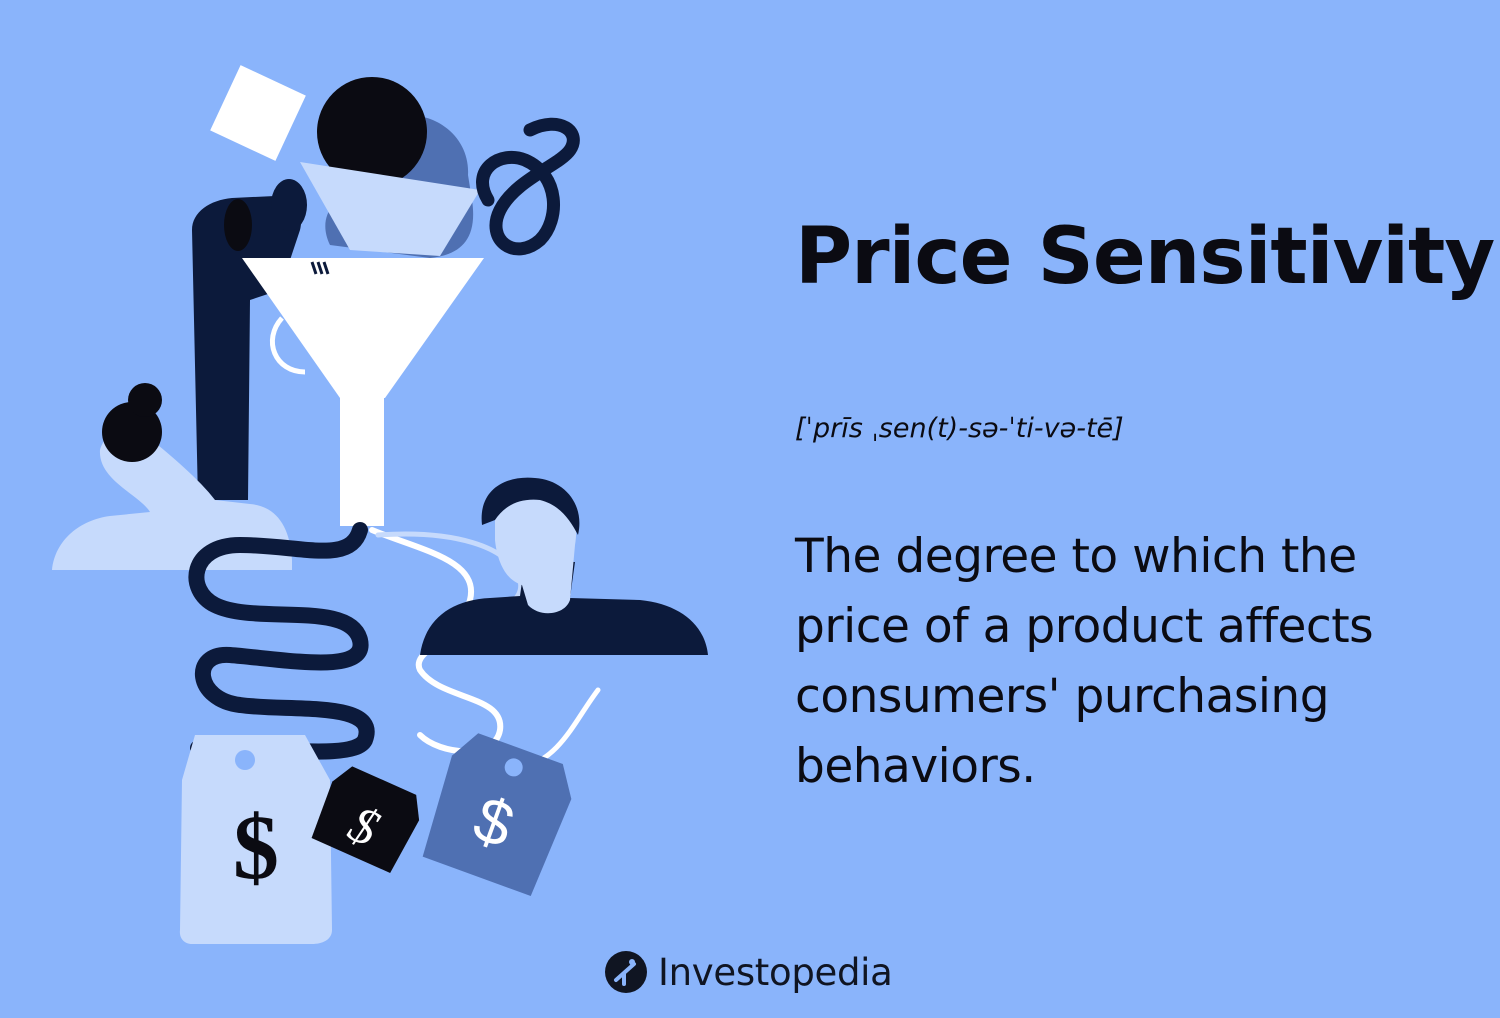  What do you see at coordinates (320, 268) in the screenshot?
I see `funnel-rim-hand` at bounding box center [320, 268].